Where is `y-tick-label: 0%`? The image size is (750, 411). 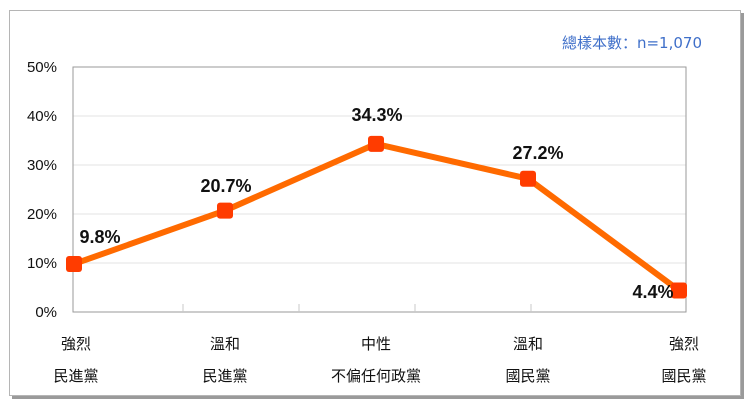
y-tick-label: 0% is located at coordinates (46, 312).